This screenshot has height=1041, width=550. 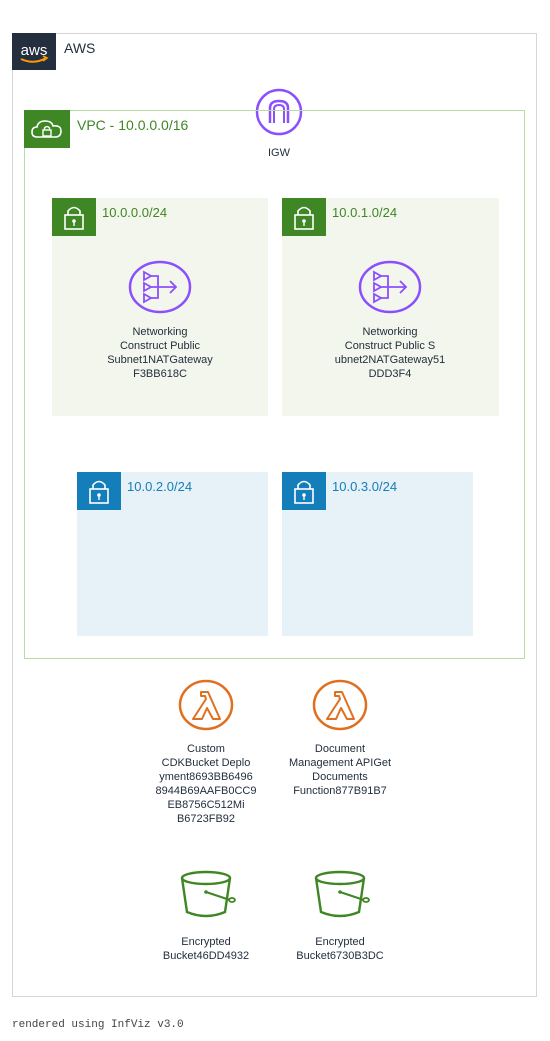 I want to click on subnet-cidr: 10.0.0.0/24, so click(x=135, y=212).